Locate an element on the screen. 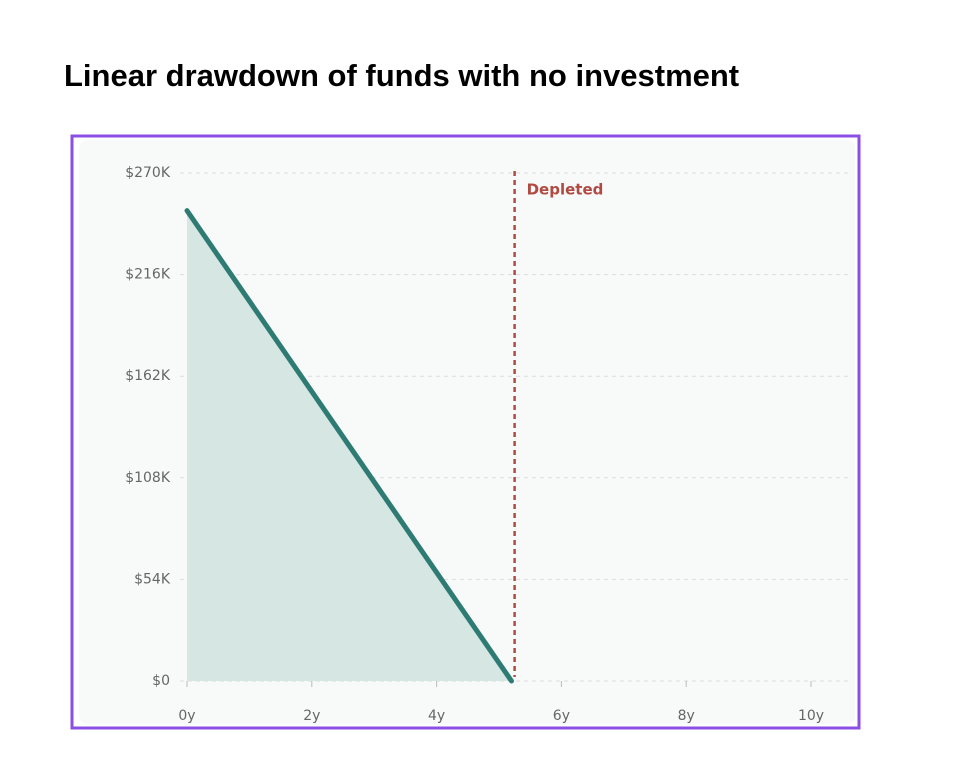  x-tick-label: 10y is located at coordinates (811, 716).